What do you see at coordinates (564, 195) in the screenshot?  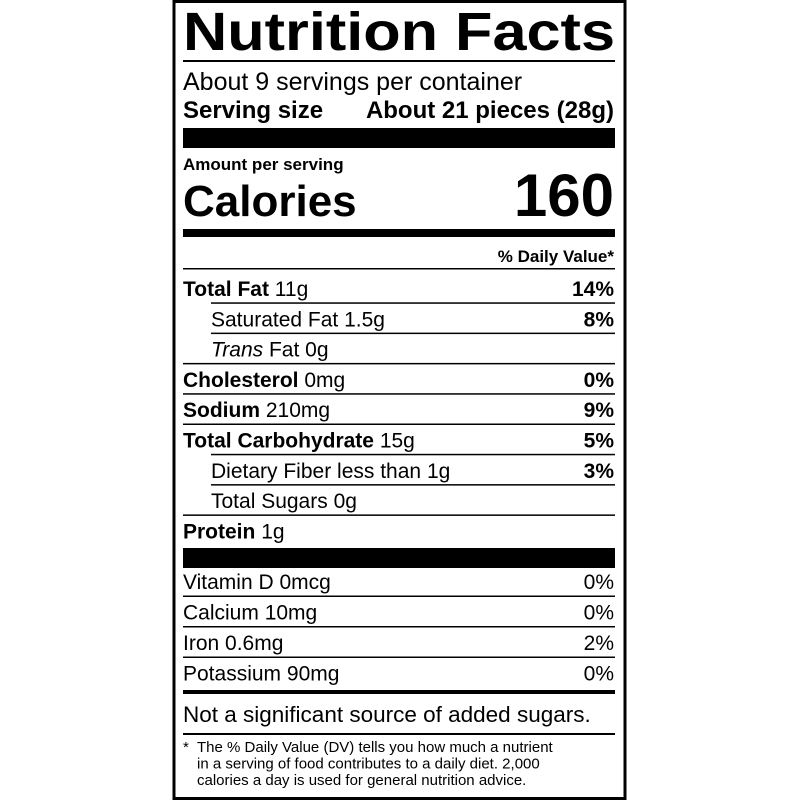 I see `calories-value: 160` at bounding box center [564, 195].